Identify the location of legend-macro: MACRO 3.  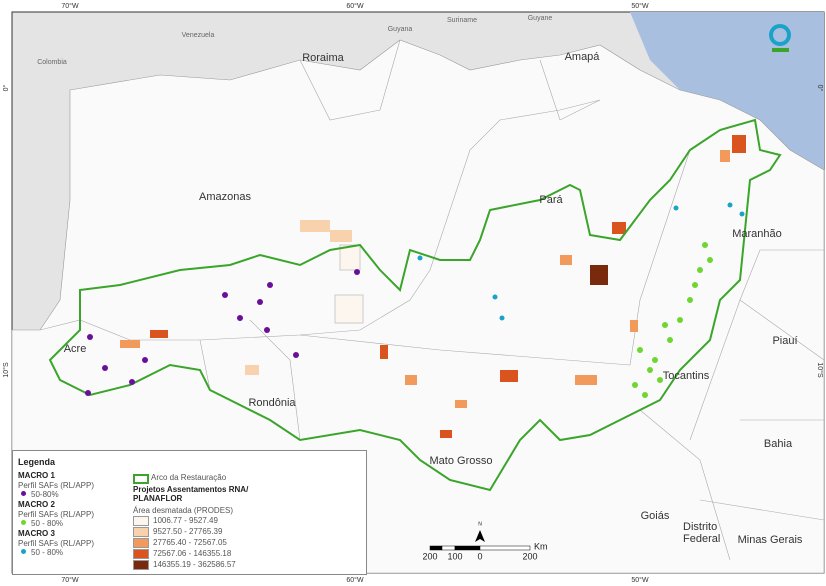
(36, 533).